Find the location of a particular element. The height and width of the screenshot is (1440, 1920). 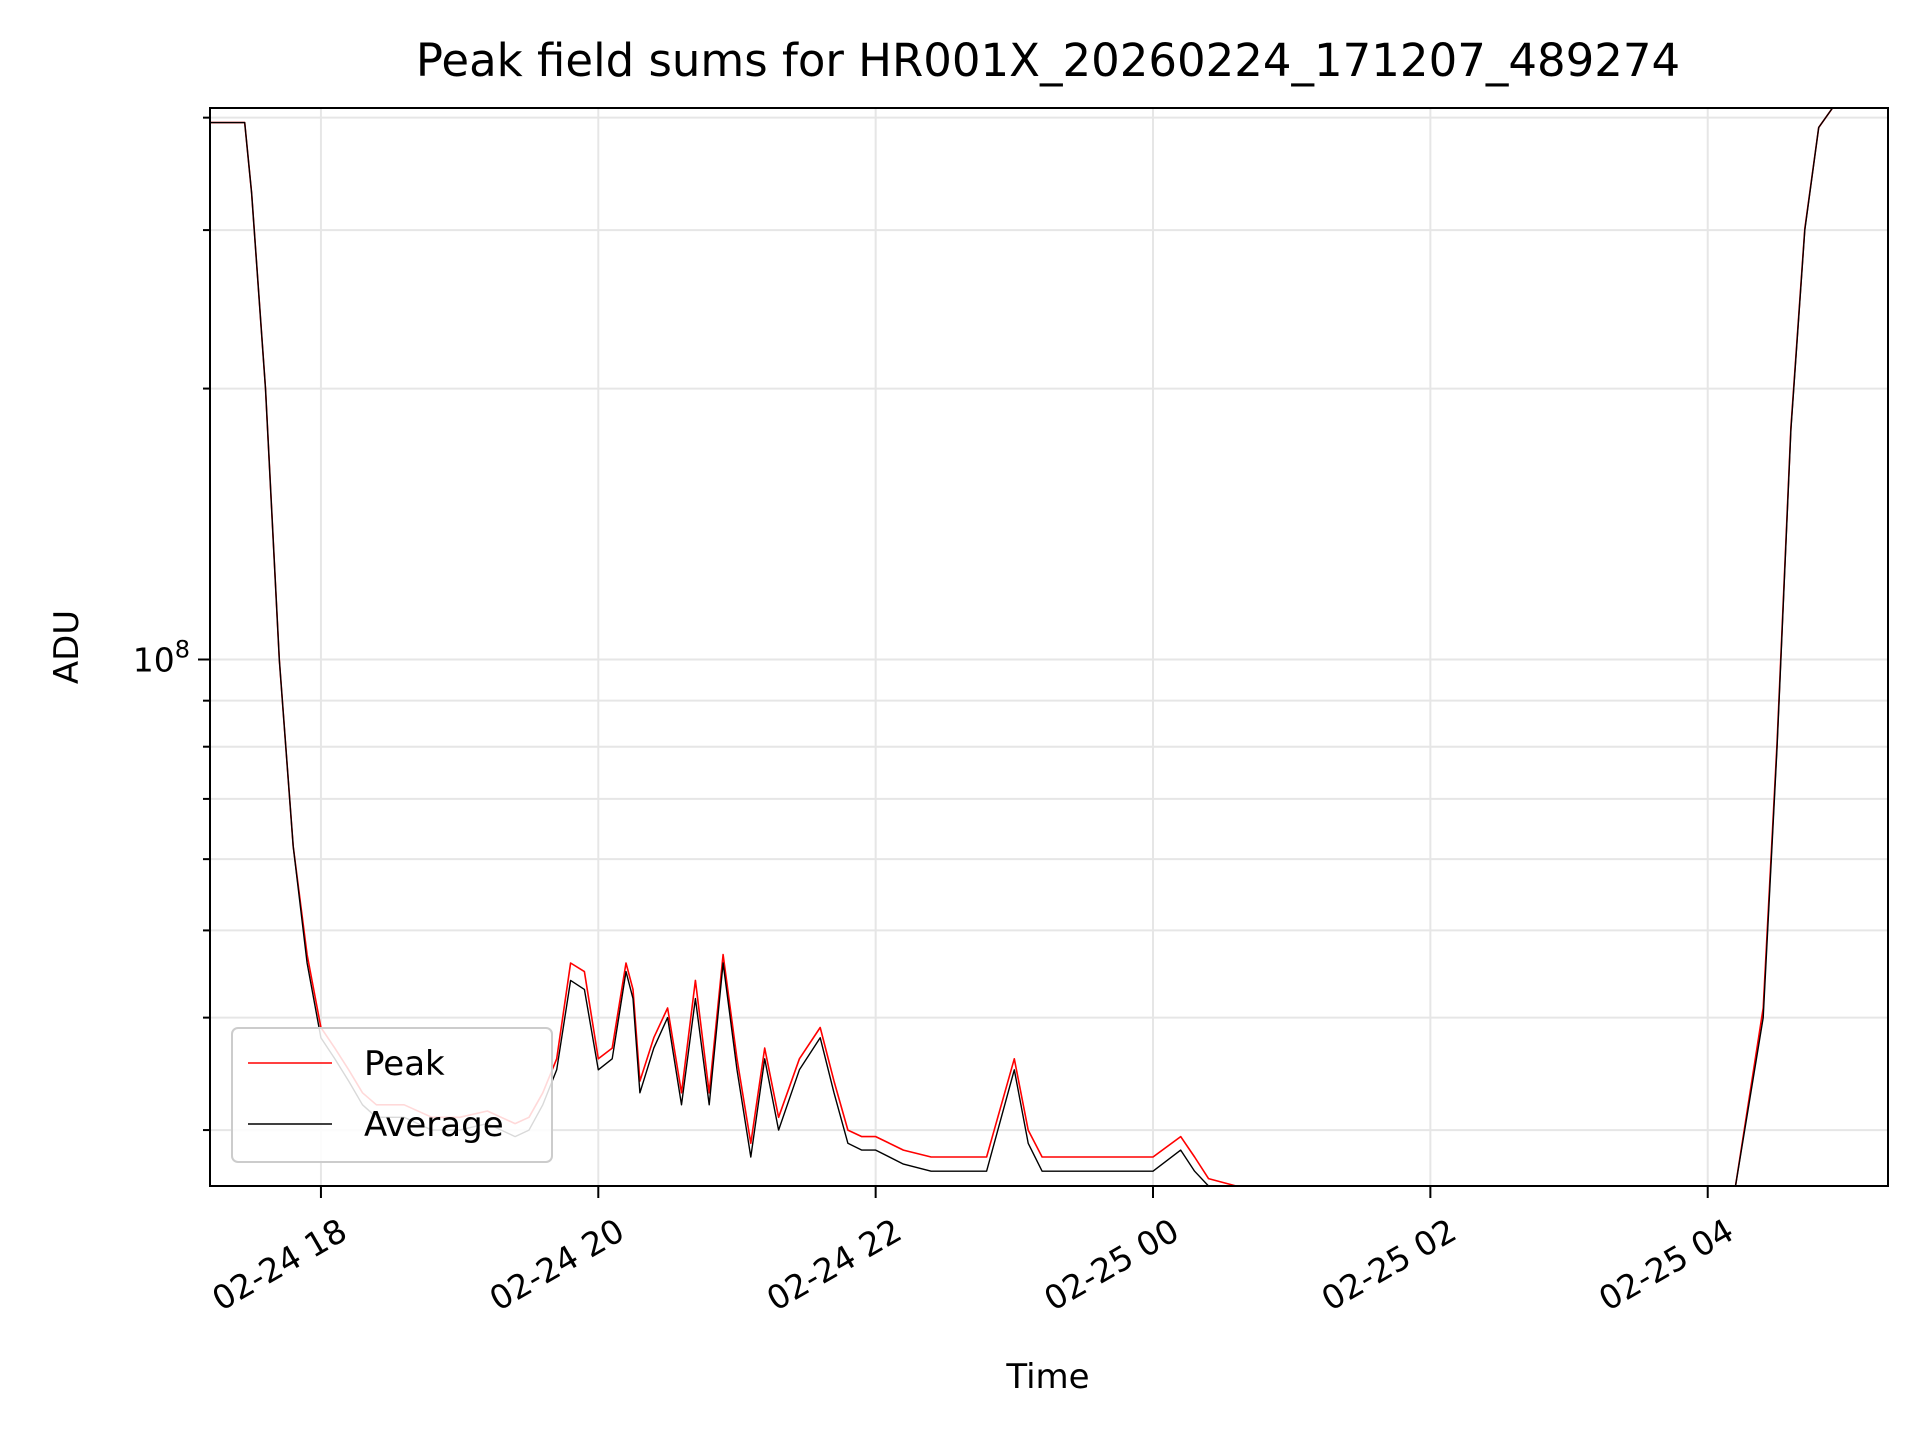

y-tick-label: 108 is located at coordinates (161, 657).